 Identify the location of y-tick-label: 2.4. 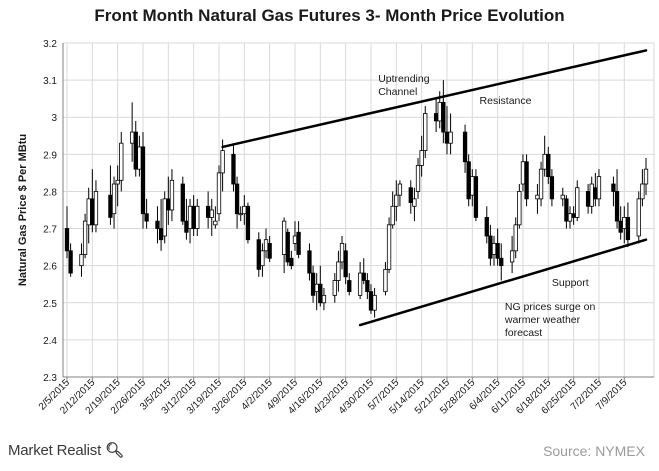
(50, 341).